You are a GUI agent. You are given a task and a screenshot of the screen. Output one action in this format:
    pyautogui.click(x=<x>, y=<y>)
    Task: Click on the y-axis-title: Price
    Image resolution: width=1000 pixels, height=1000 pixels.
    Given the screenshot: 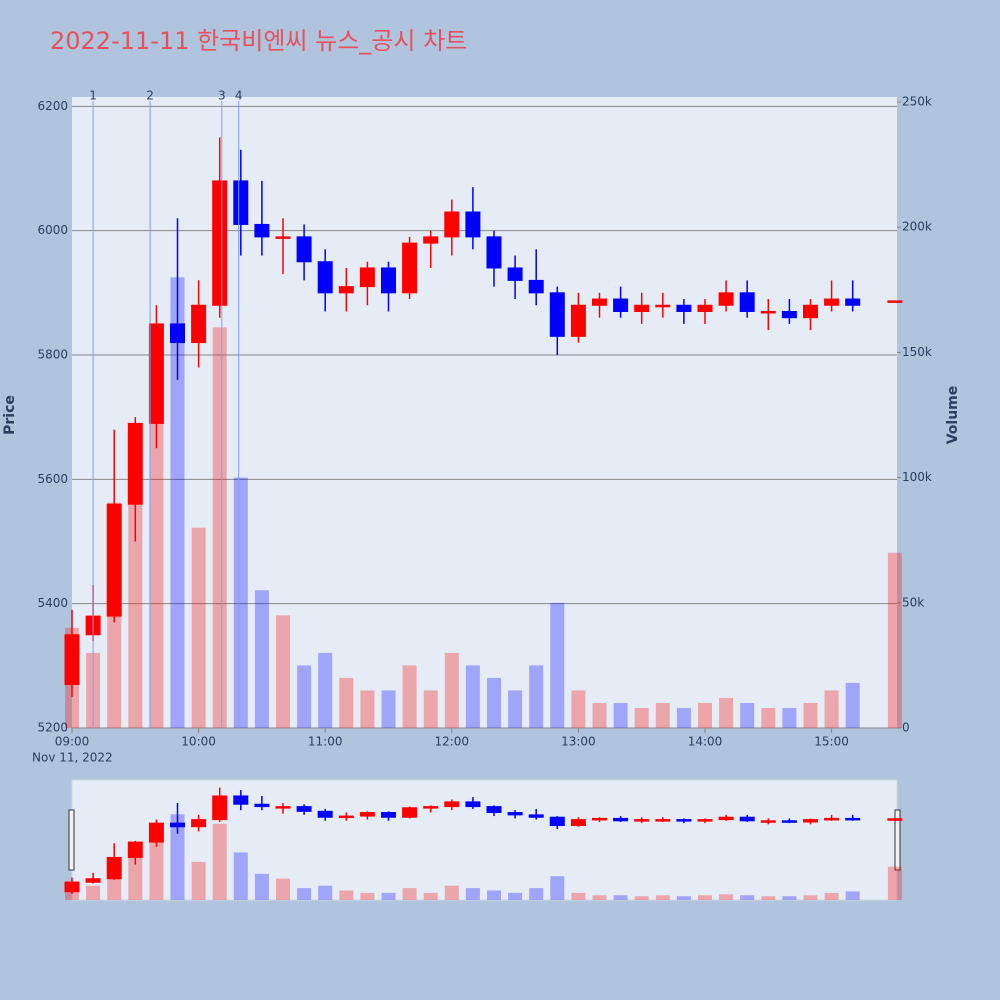 What is the action you would take?
    pyautogui.click(x=10, y=415)
    